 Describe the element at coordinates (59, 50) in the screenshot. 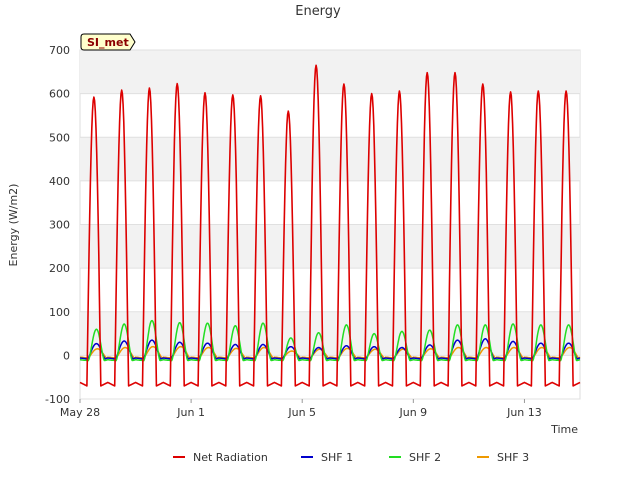

I see `y-tick-label: 700` at that location.